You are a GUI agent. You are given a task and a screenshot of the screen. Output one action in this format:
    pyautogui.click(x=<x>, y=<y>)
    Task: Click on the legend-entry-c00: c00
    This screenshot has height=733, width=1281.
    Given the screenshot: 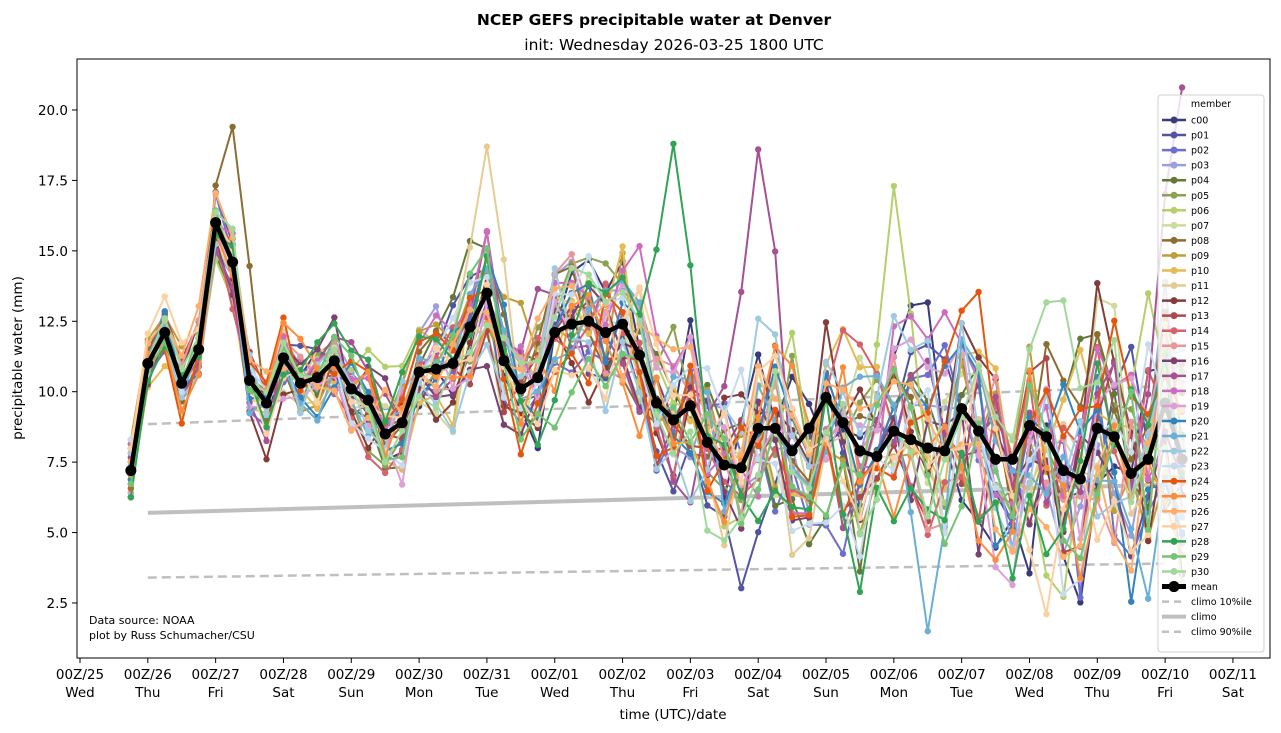 What is the action you would take?
    pyautogui.click(x=1185, y=121)
    